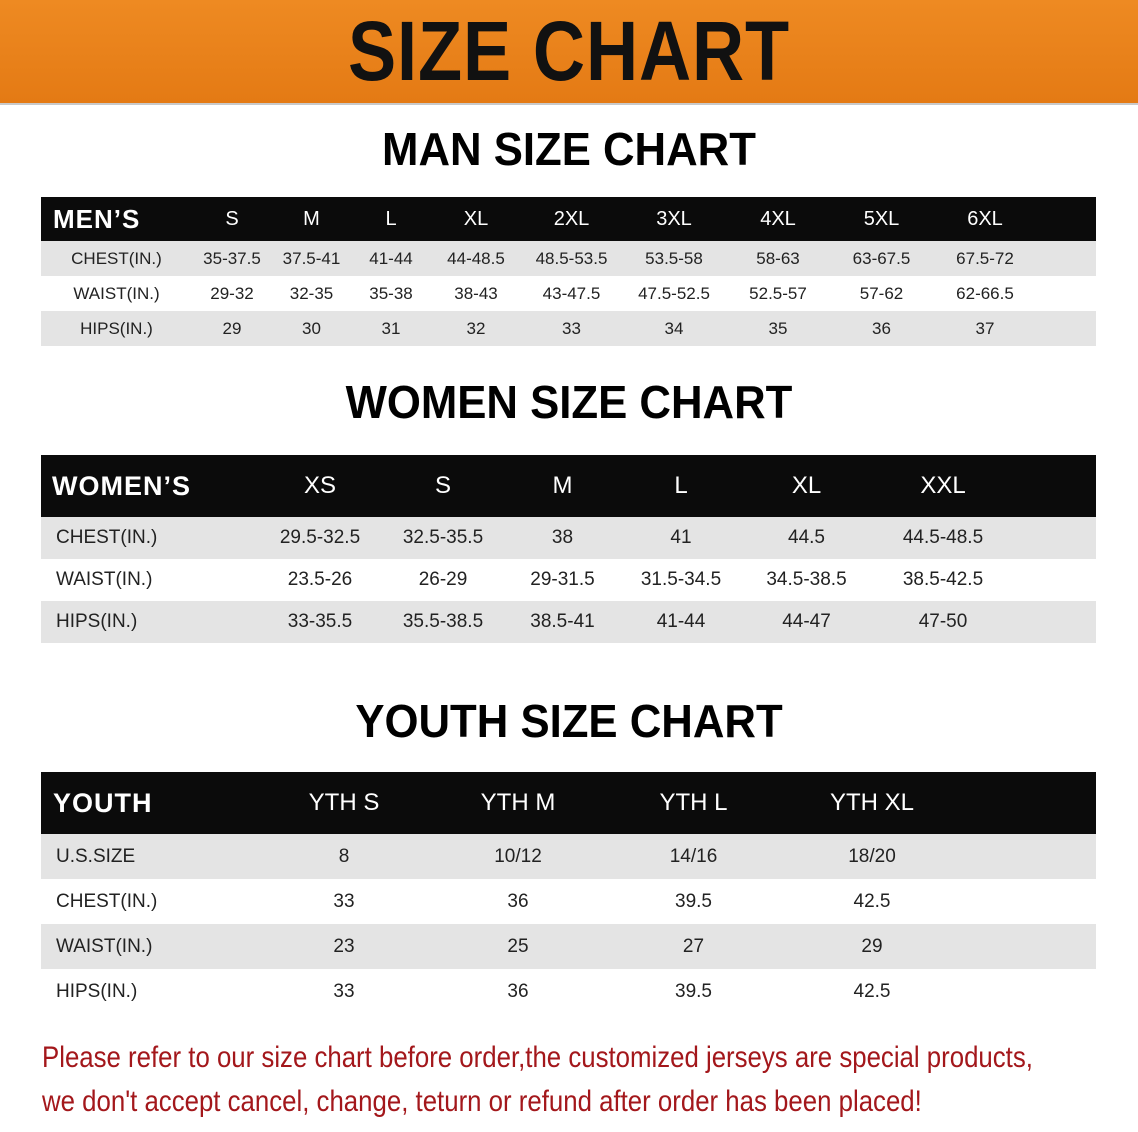  What do you see at coordinates (881, 293) in the screenshot?
I see `measurement-cell: 57-62` at bounding box center [881, 293].